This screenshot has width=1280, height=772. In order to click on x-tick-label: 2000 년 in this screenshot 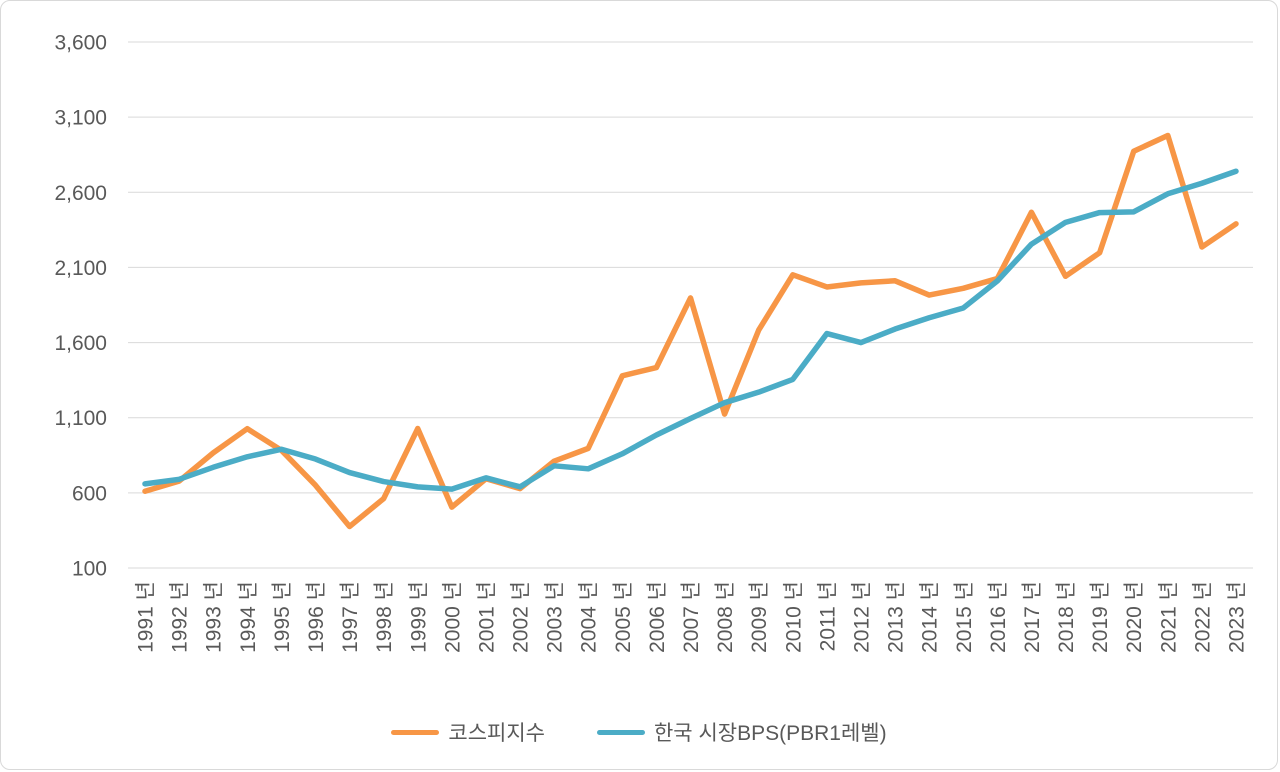, I will do `click(452, 617)`.